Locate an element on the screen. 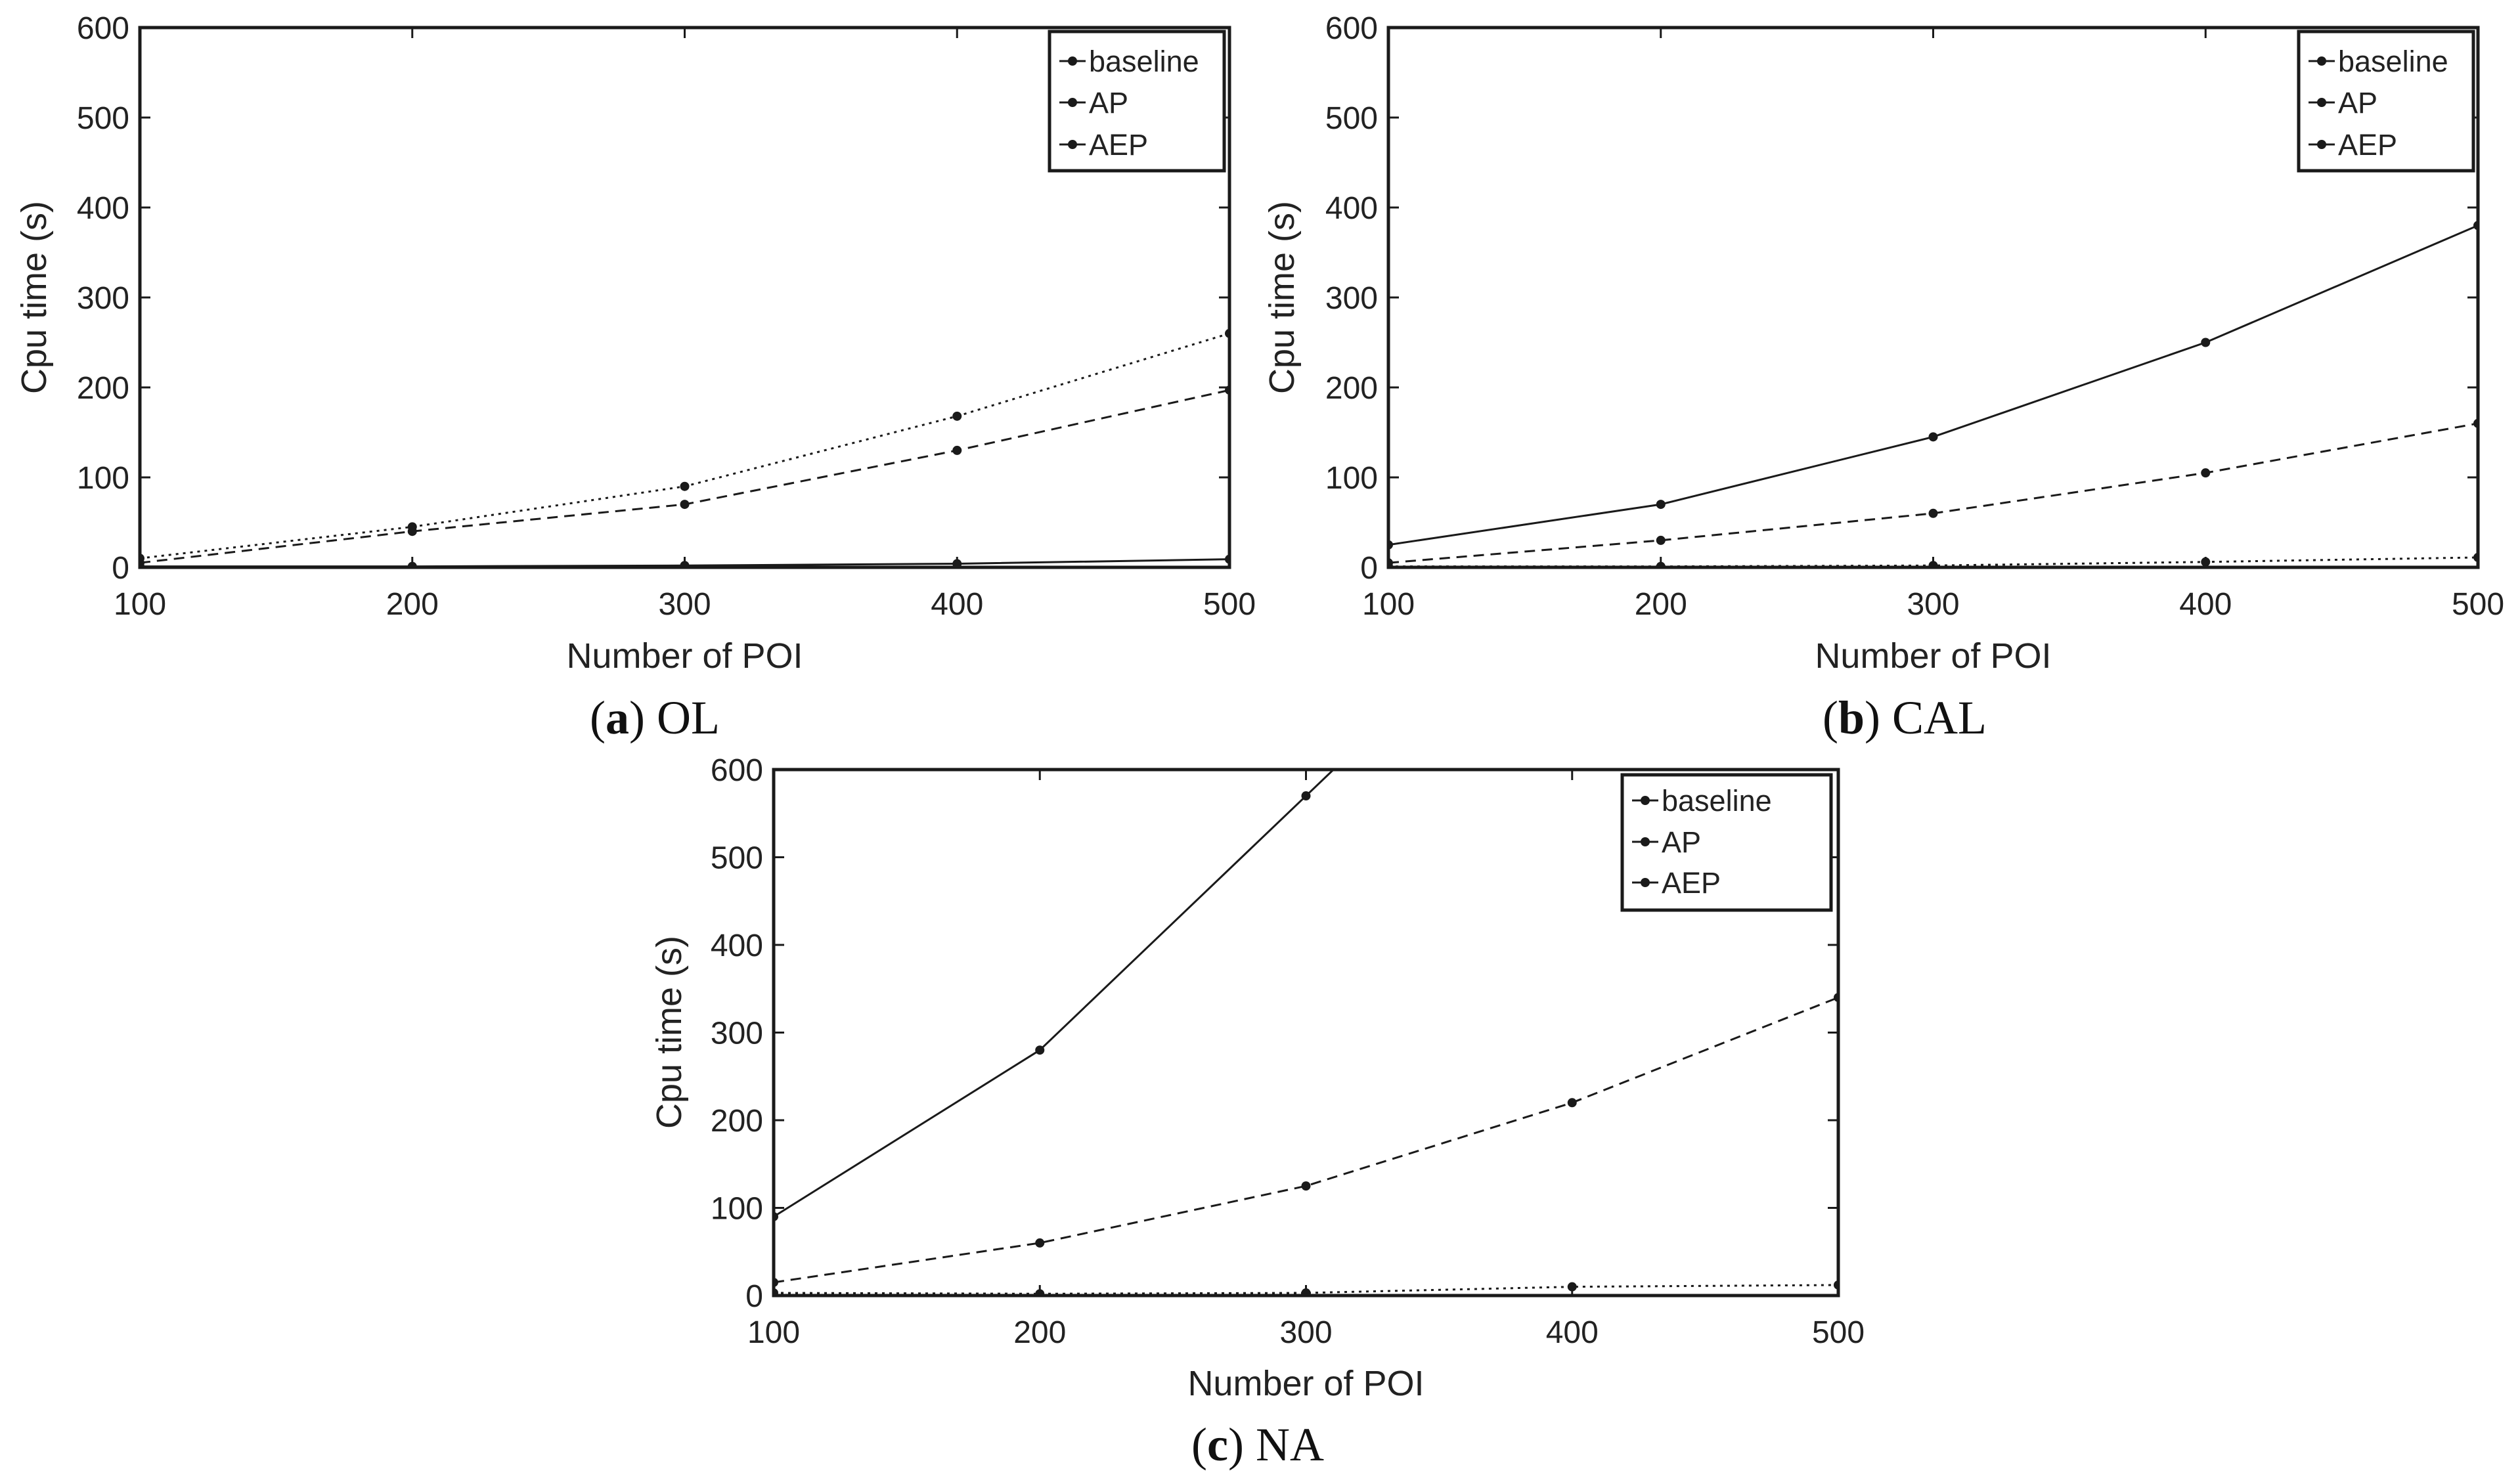 The width and height of the screenshot is (2520, 1484). caption-text: OL is located at coordinates (688, 717).